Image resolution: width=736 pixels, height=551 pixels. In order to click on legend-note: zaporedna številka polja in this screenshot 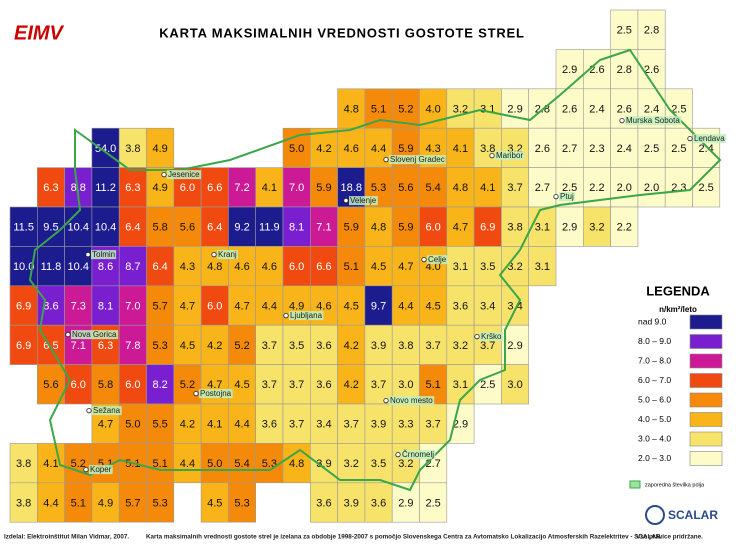, I will do `click(675, 485)`.